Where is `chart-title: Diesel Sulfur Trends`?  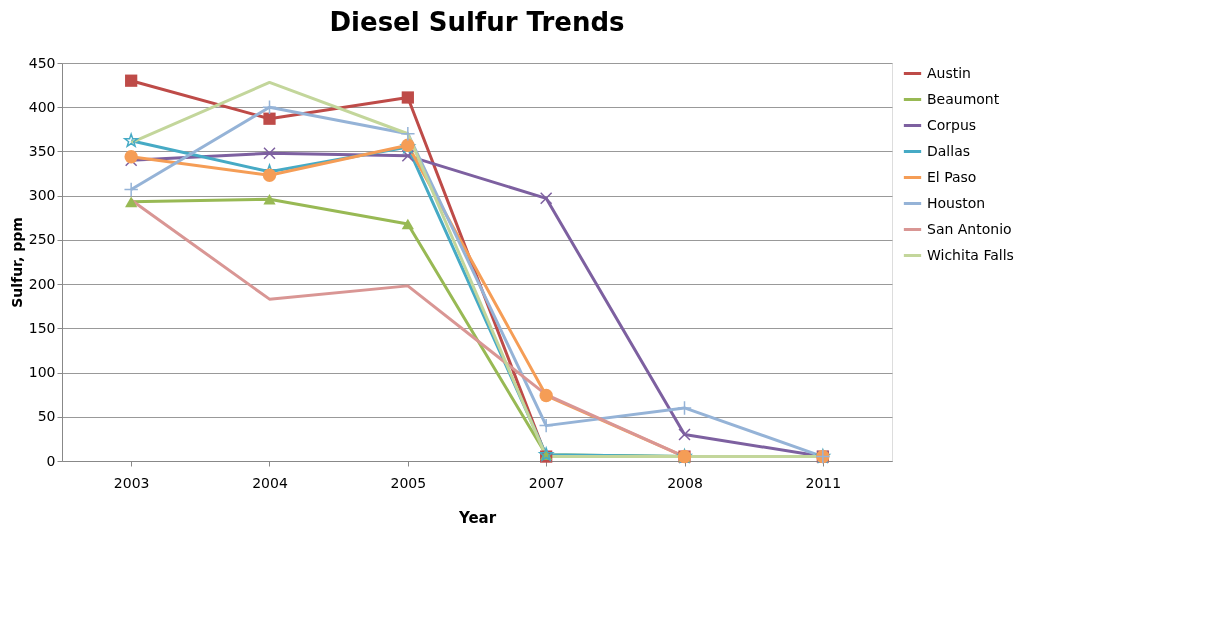
chart-title: Diesel Sulfur Trends is located at coordinates (477, 22).